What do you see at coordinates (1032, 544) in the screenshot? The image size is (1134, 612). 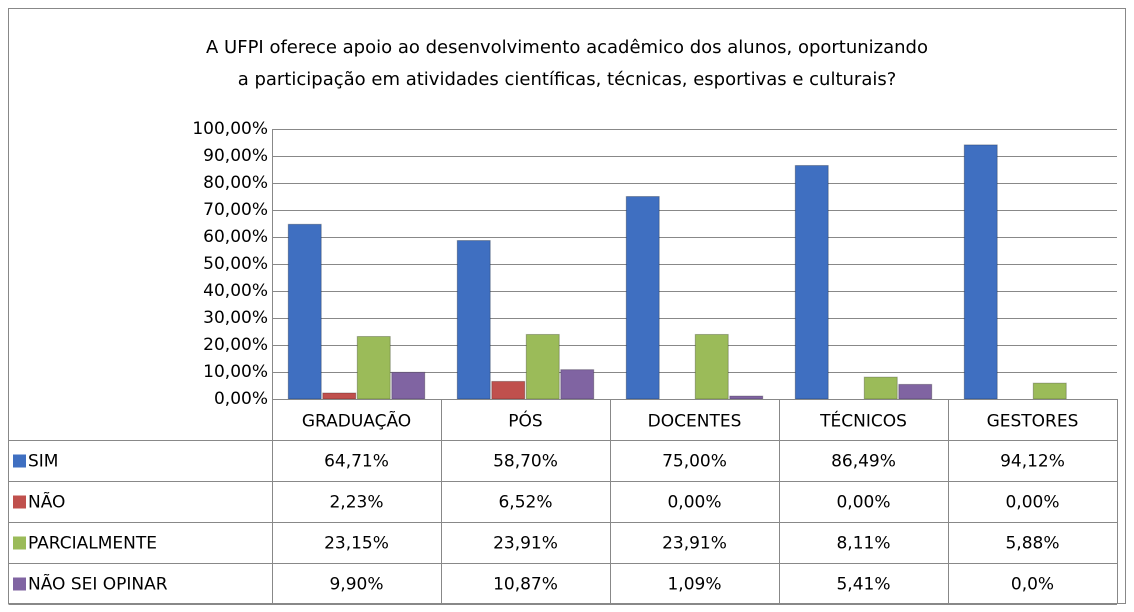 I see `data-label: 5,88%` at bounding box center [1032, 544].